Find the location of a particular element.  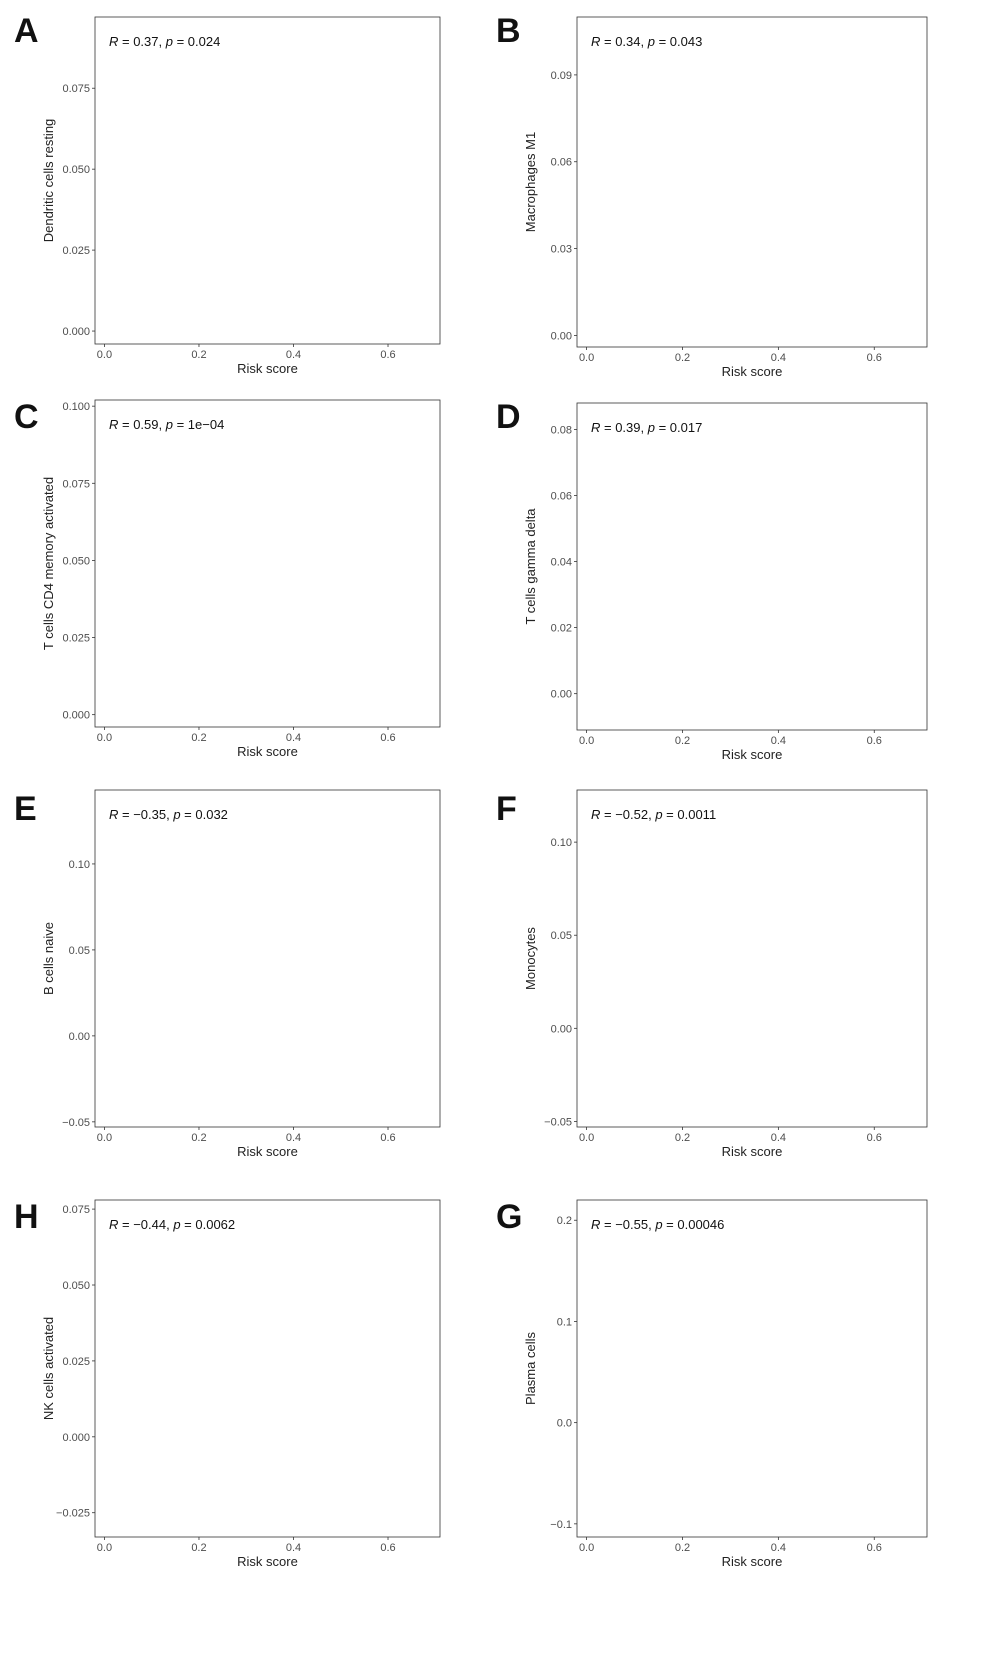

panel-letter-c: C is located at coordinates (26, 417).